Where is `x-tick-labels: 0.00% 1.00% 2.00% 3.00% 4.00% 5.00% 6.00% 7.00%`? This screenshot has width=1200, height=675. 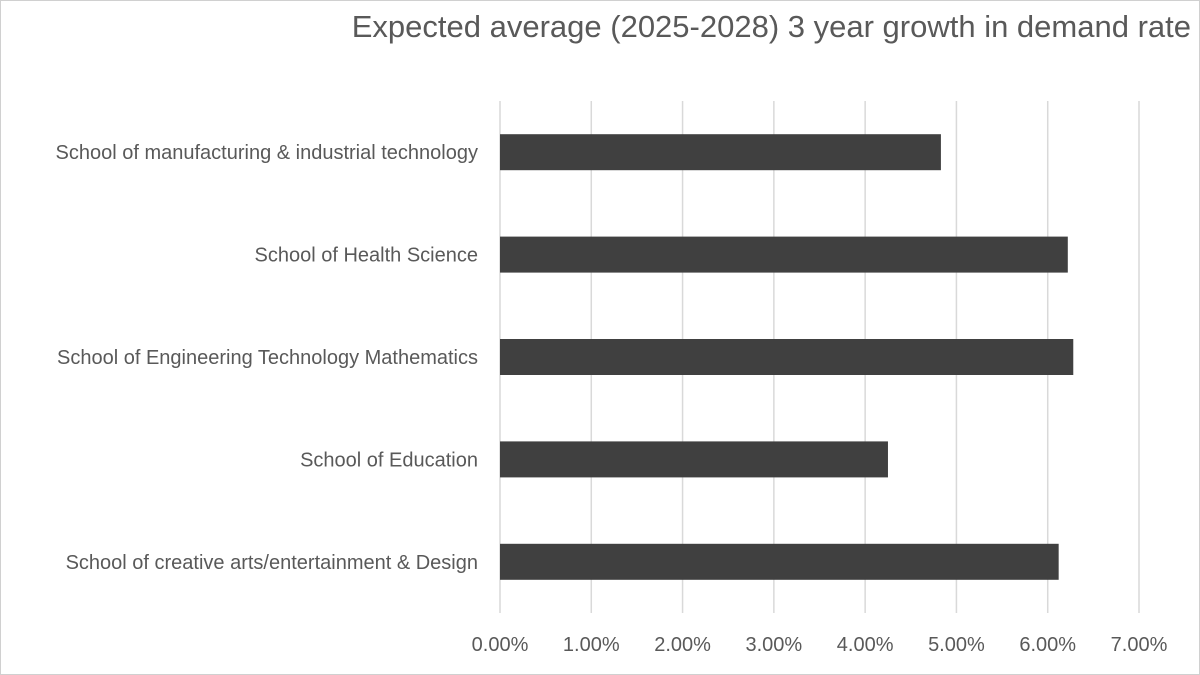 x-tick-labels: 0.00% 1.00% 2.00% 3.00% 4.00% 5.00% 6.00% 7.00% is located at coordinates (820, 645).